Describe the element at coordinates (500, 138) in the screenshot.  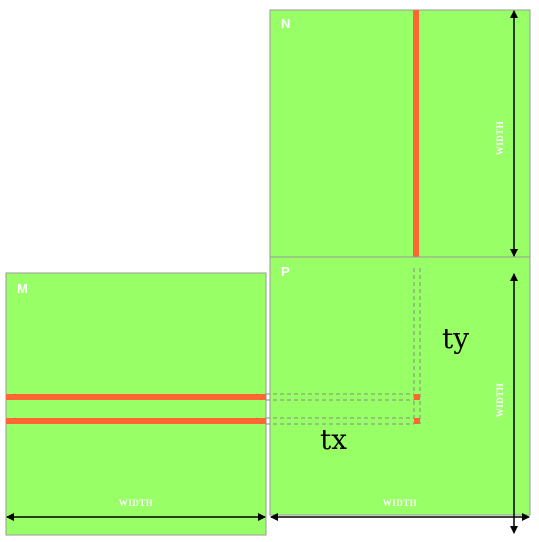
I see `n-height-label: WIDTH` at that location.